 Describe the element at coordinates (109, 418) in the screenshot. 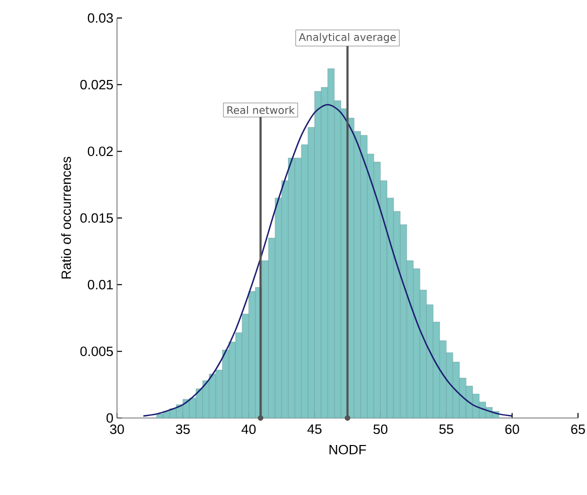

I see `y-tick-label: 0` at that location.